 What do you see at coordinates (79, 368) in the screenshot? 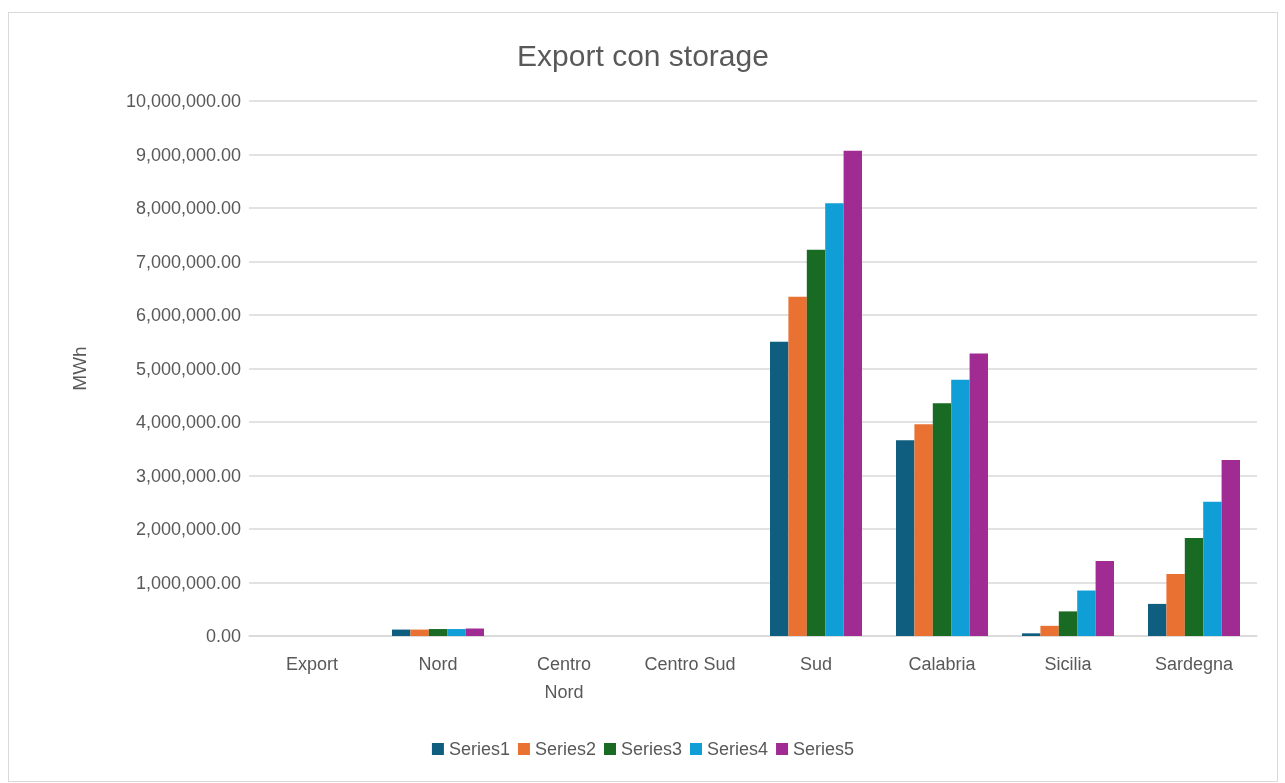
I see `y-axis-title: MWh` at bounding box center [79, 368].